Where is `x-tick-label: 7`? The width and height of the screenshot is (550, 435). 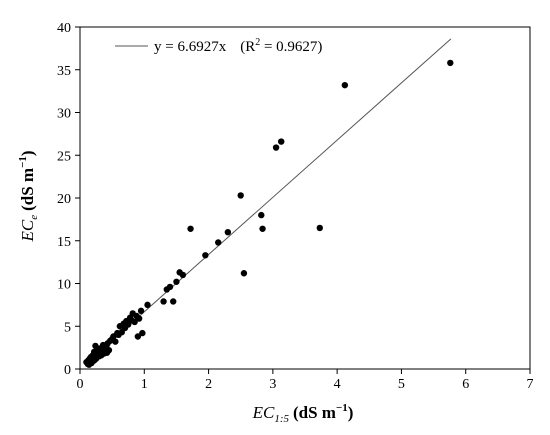 x-tick-label: 7 is located at coordinates (530, 384).